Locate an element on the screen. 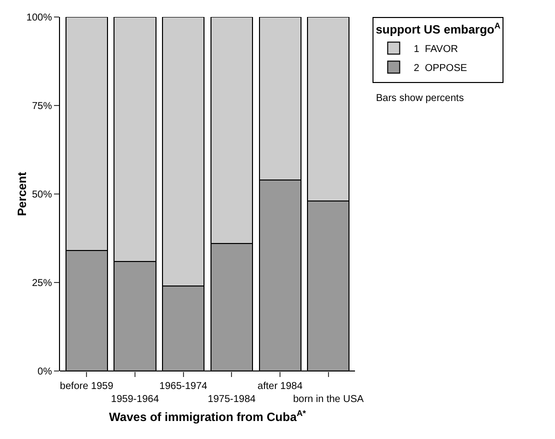  x-tick-label: 1965-1974 is located at coordinates (183, 386).